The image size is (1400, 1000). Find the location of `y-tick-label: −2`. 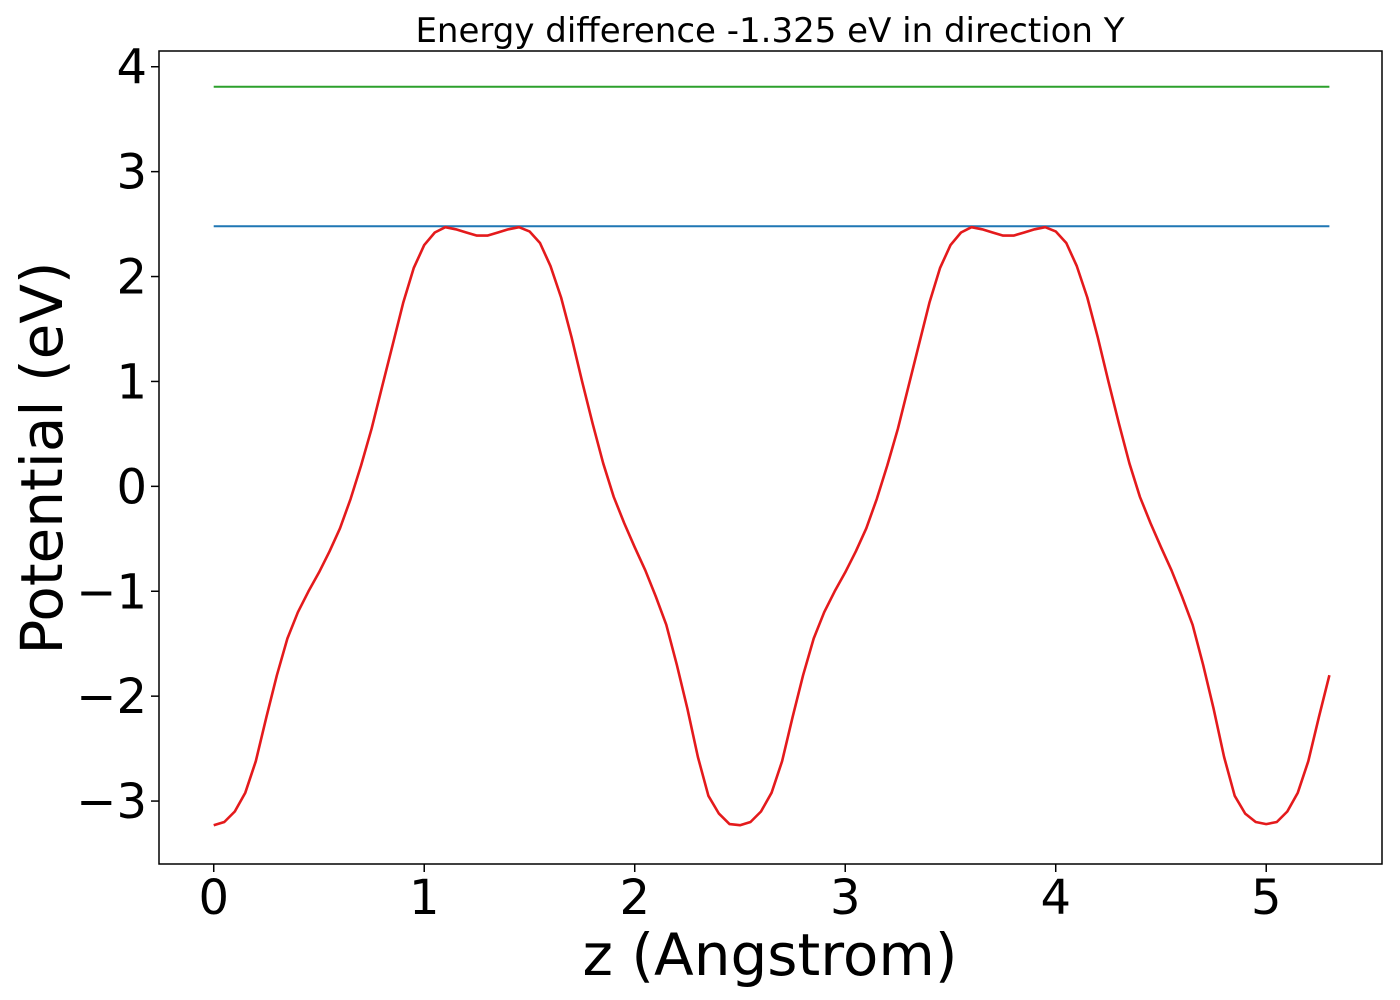

y-tick-label: −2 is located at coordinates (111, 697).